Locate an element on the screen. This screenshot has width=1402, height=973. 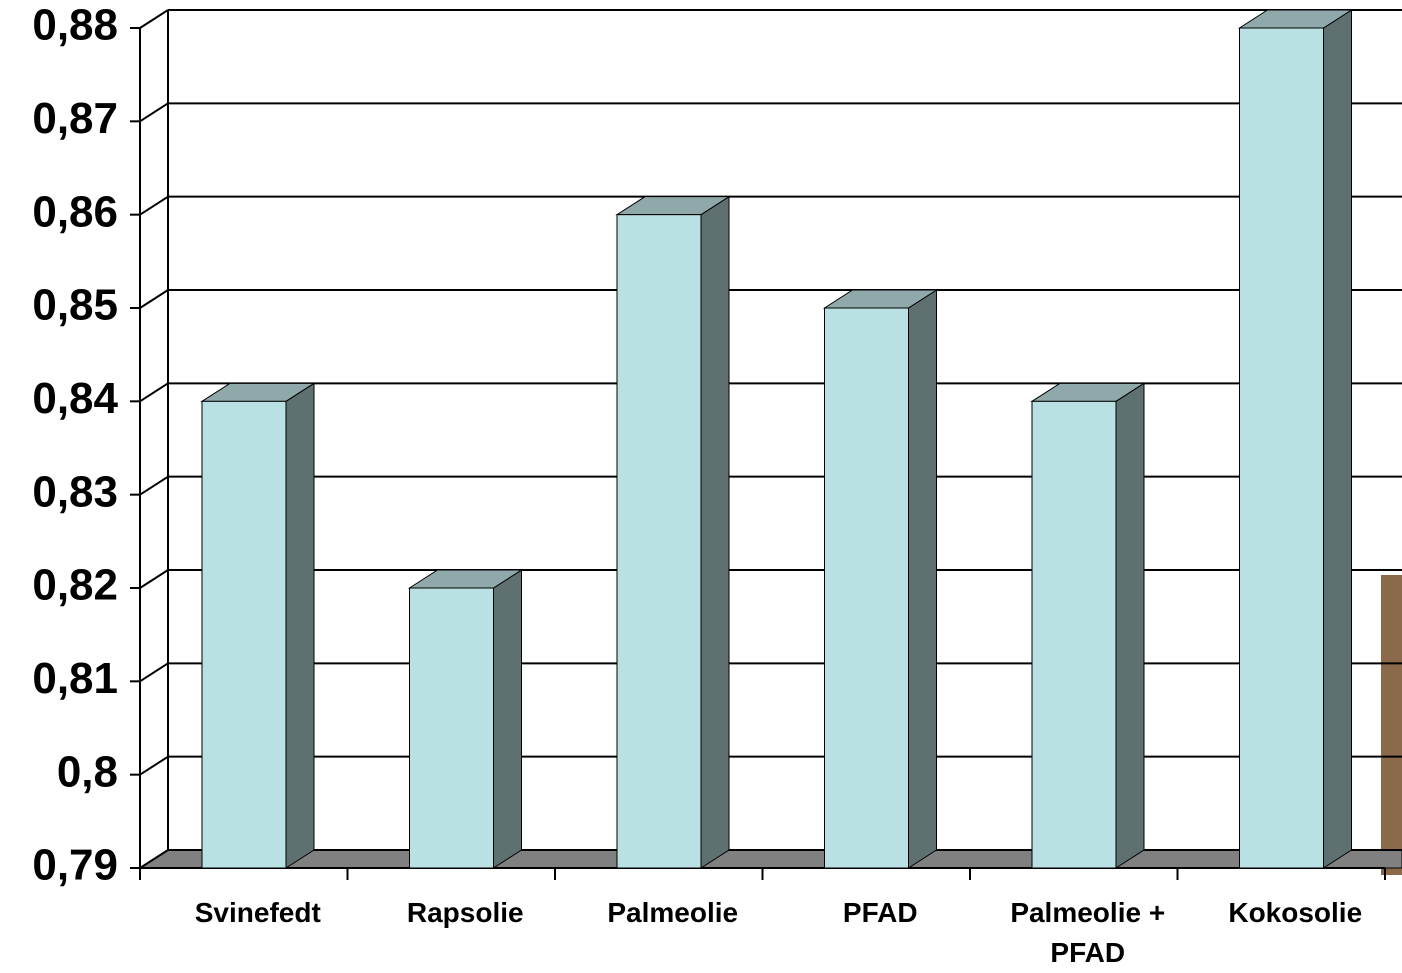
y-tick-label: 0,84 is located at coordinates (75, 398).